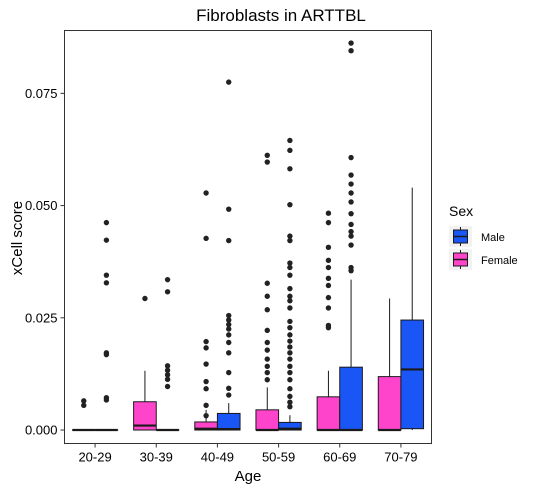  I want to click on legend-title: Sex, so click(461, 211).